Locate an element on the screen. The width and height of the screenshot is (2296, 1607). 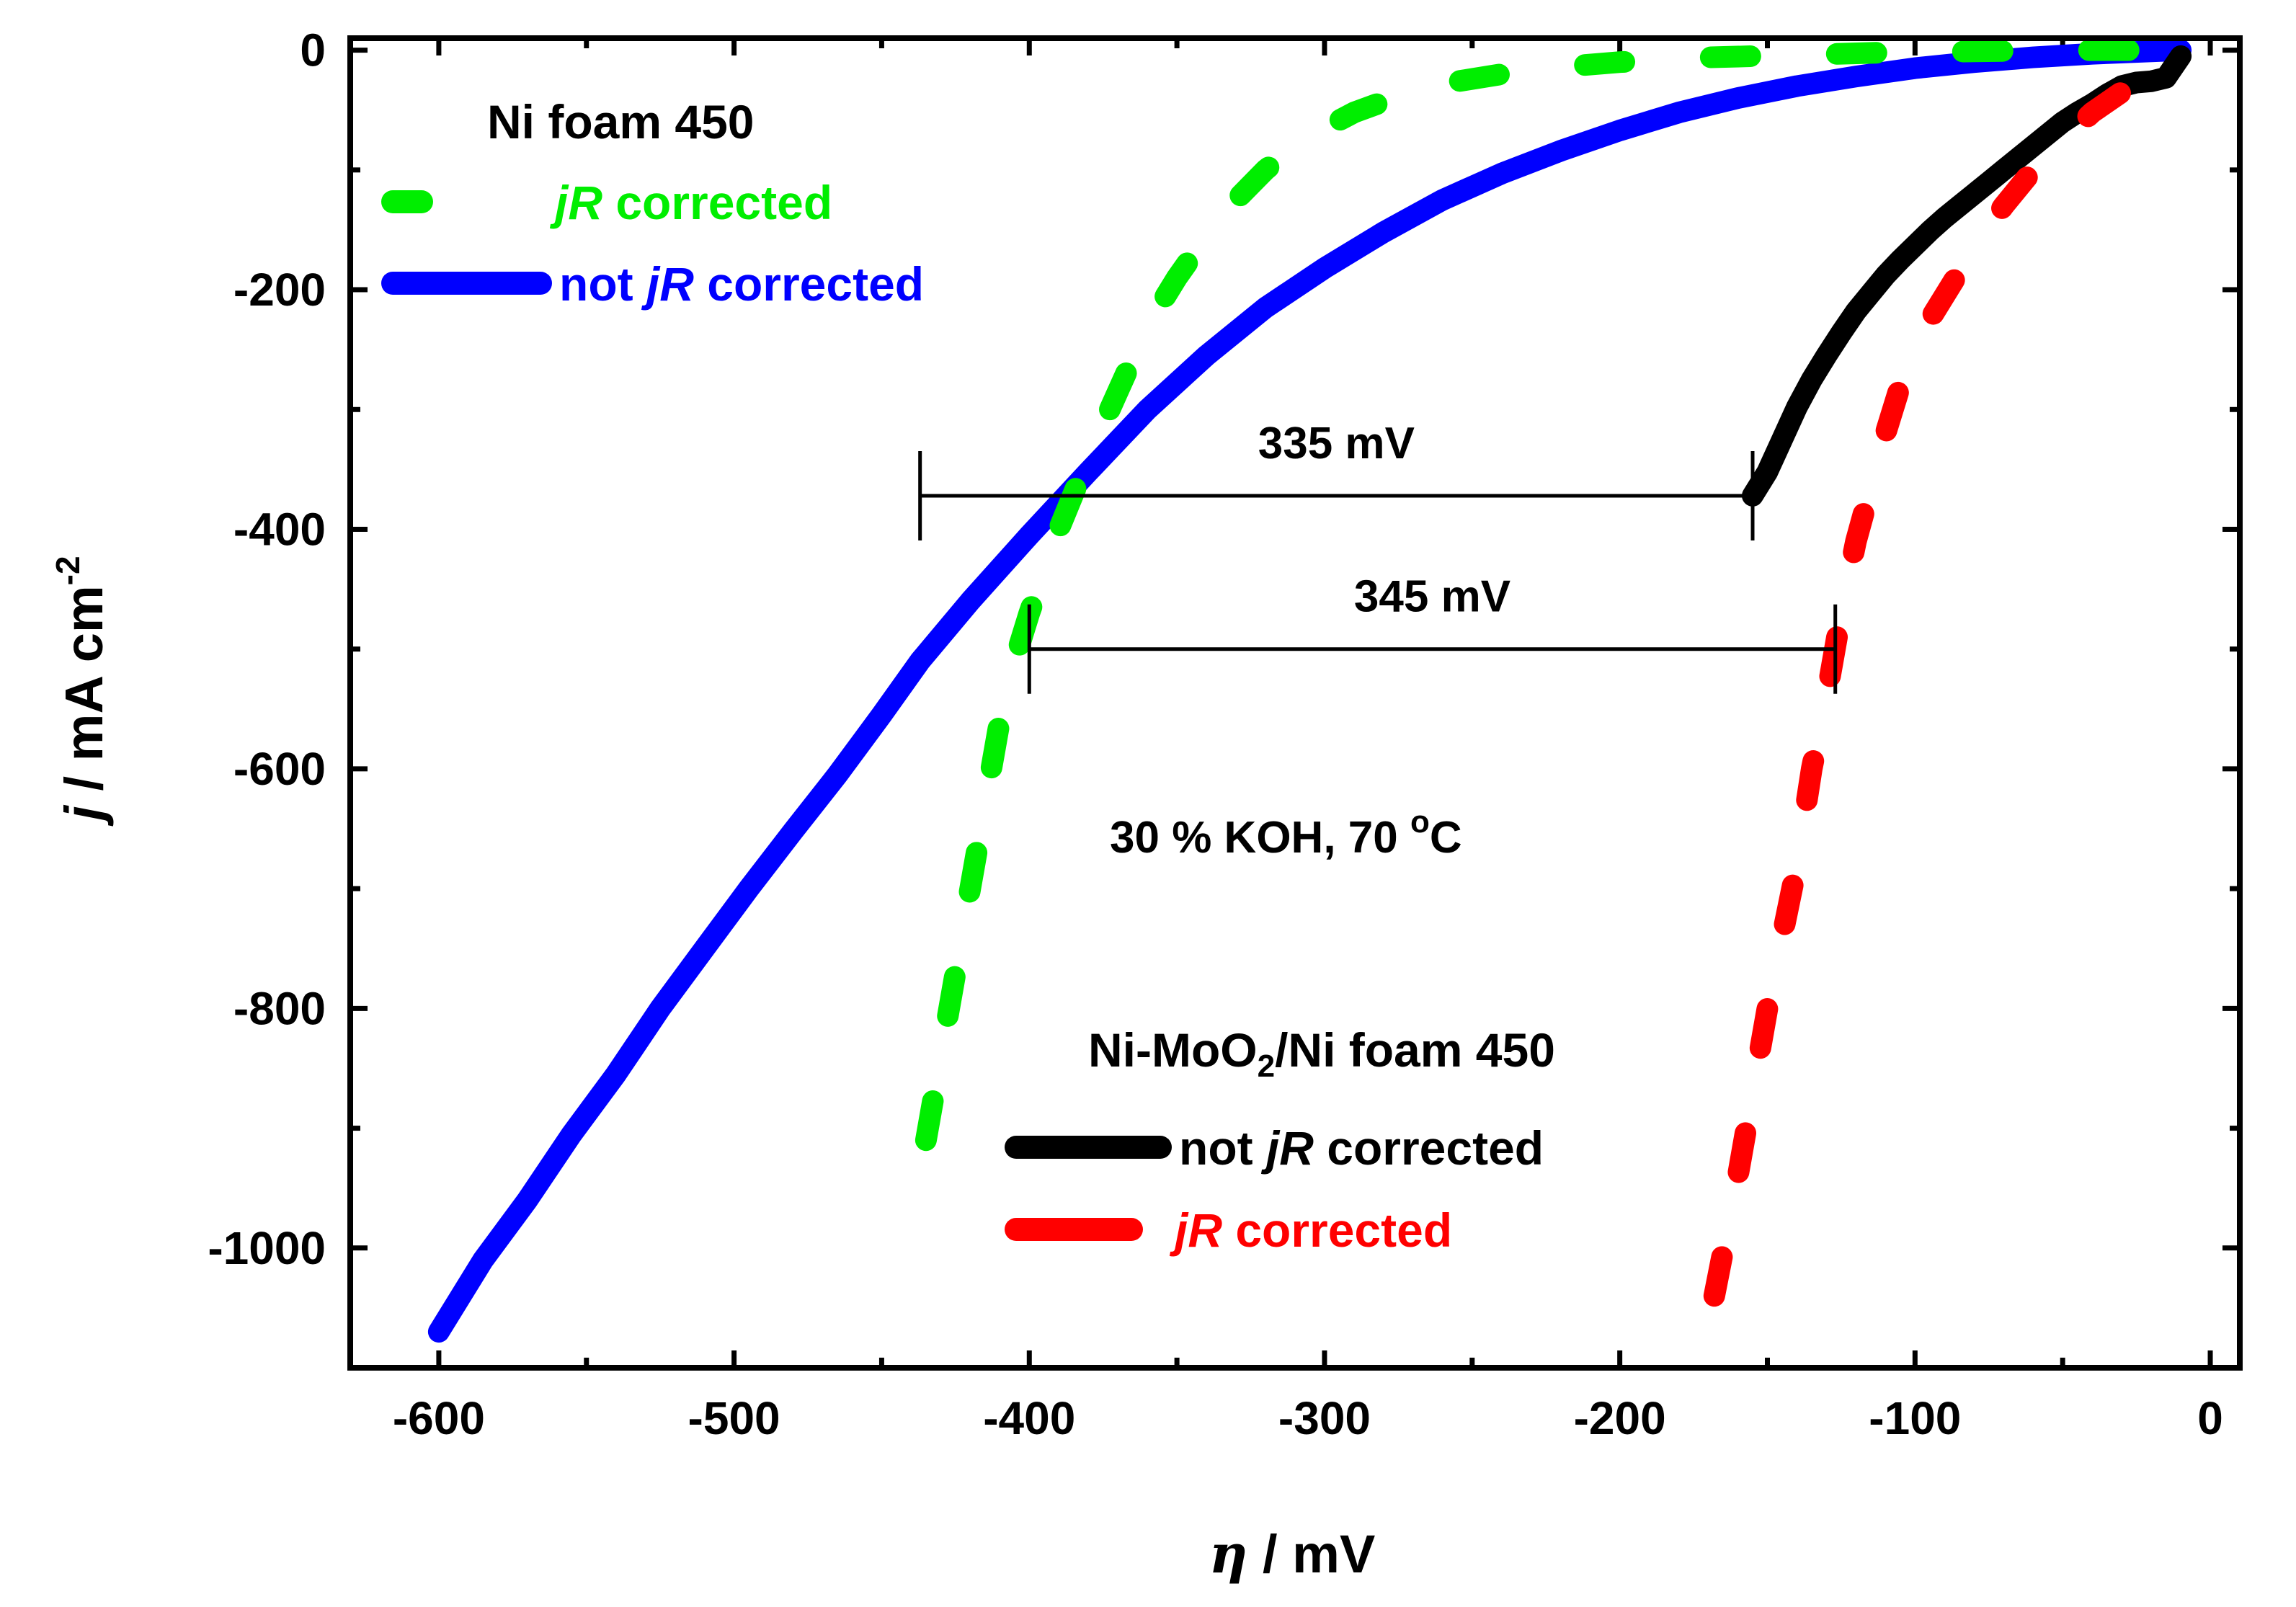
x-axis-symbol: η is located at coordinates (1228, 1554).